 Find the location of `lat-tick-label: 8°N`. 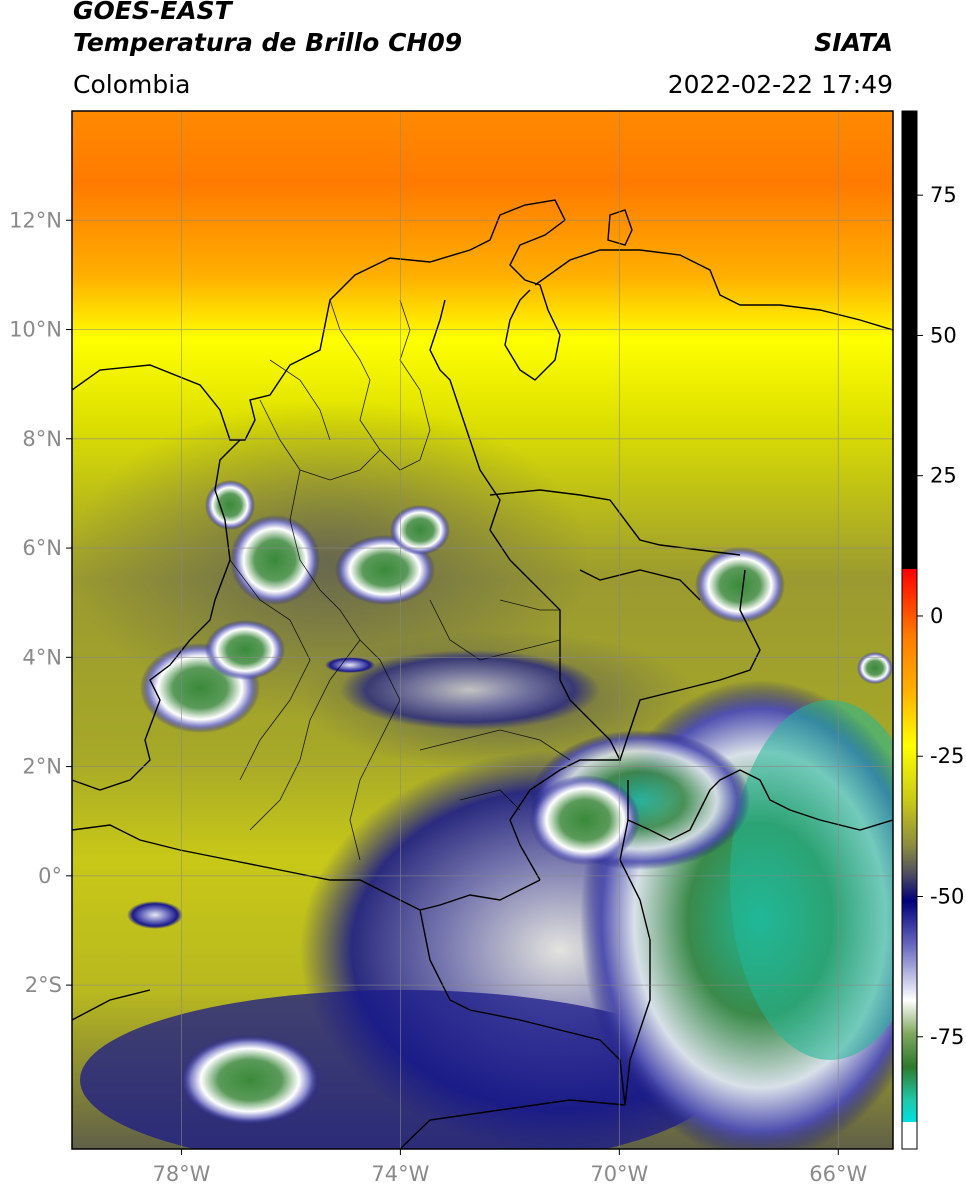

lat-tick-label: 8°N is located at coordinates (42, 439).